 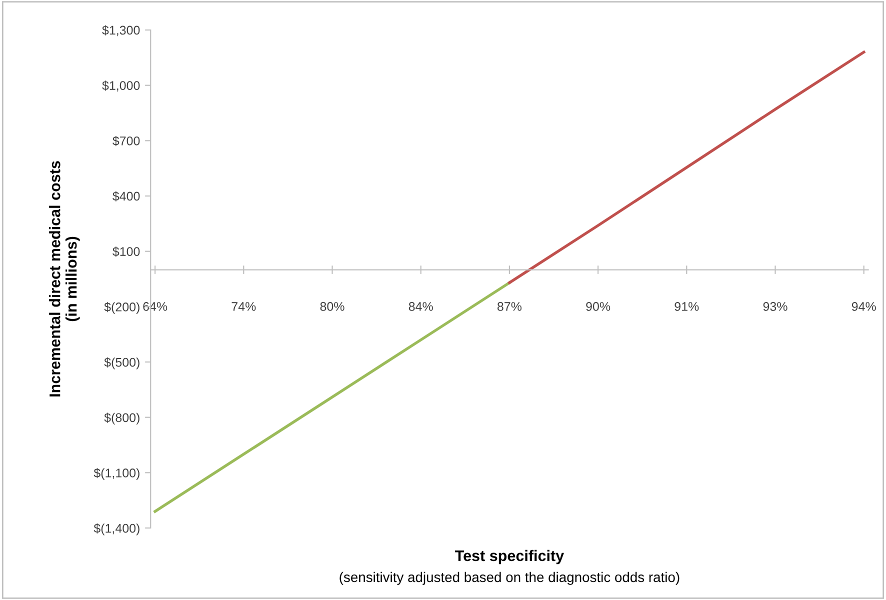 What do you see at coordinates (155, 306) in the screenshot?
I see `x-tick-label: 64%` at bounding box center [155, 306].